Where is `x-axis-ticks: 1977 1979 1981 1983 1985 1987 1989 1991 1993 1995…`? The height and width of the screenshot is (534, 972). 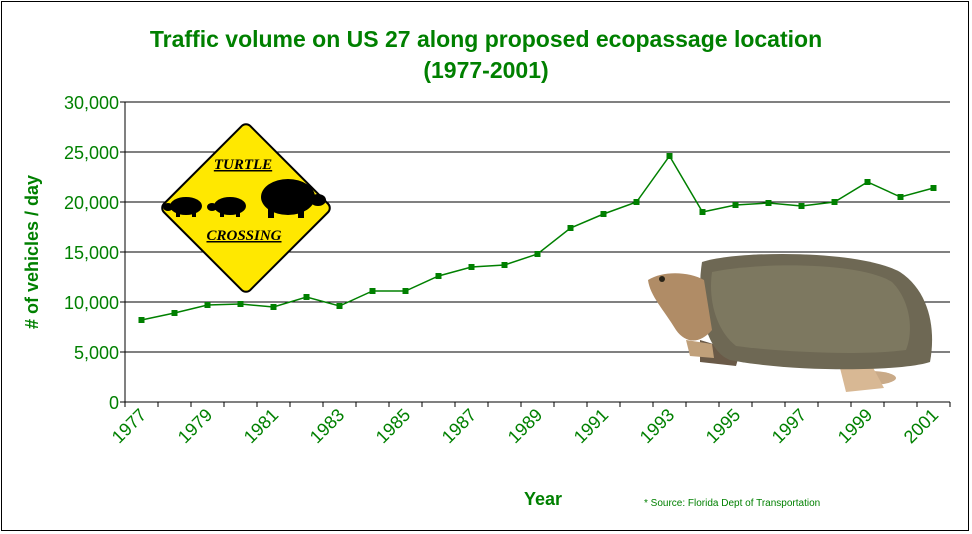 x-axis-ticks: 1977 1979 1981 1983 1985 1987 1989 1991 1993 1995… is located at coordinates (529, 424).